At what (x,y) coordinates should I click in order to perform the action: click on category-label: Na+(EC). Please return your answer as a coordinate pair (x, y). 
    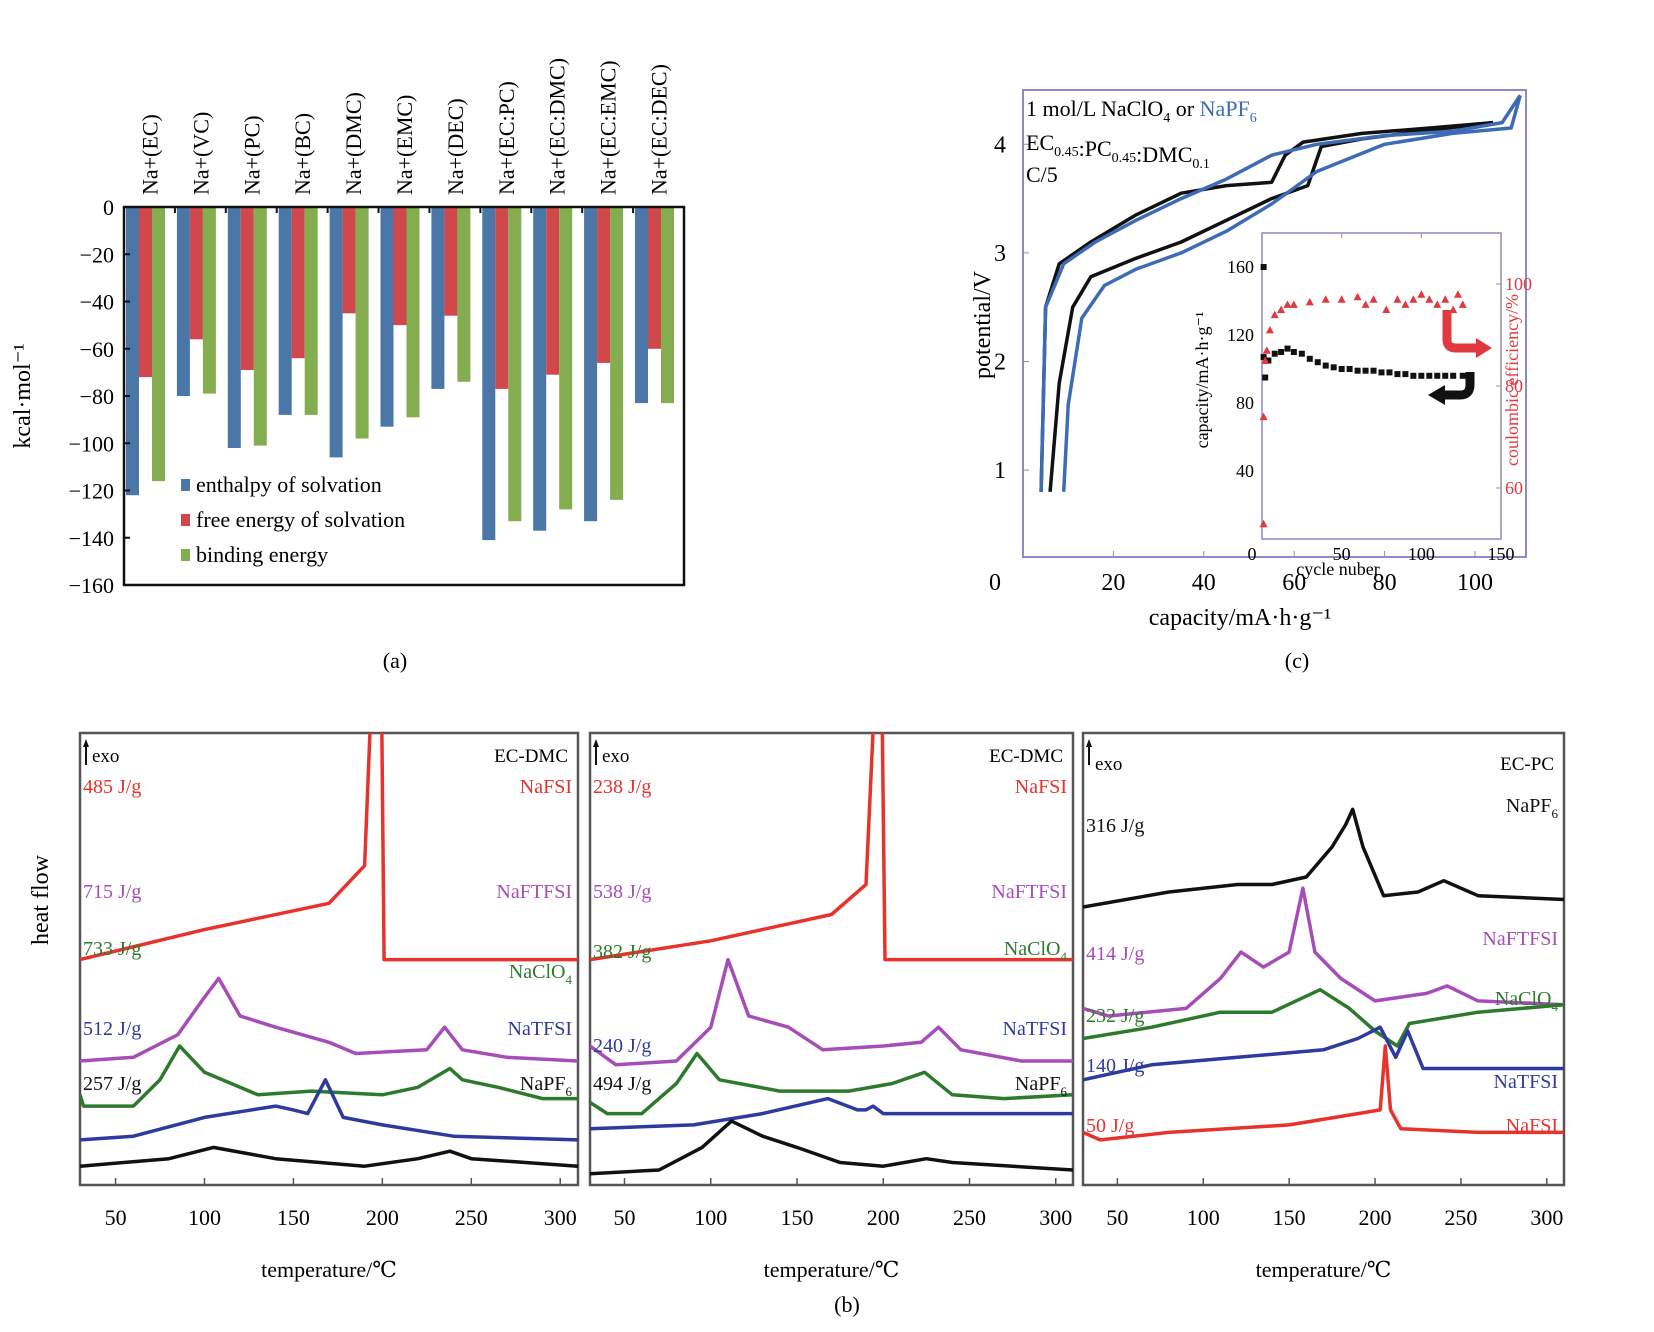
    Looking at the image, I should click on (149, 154).